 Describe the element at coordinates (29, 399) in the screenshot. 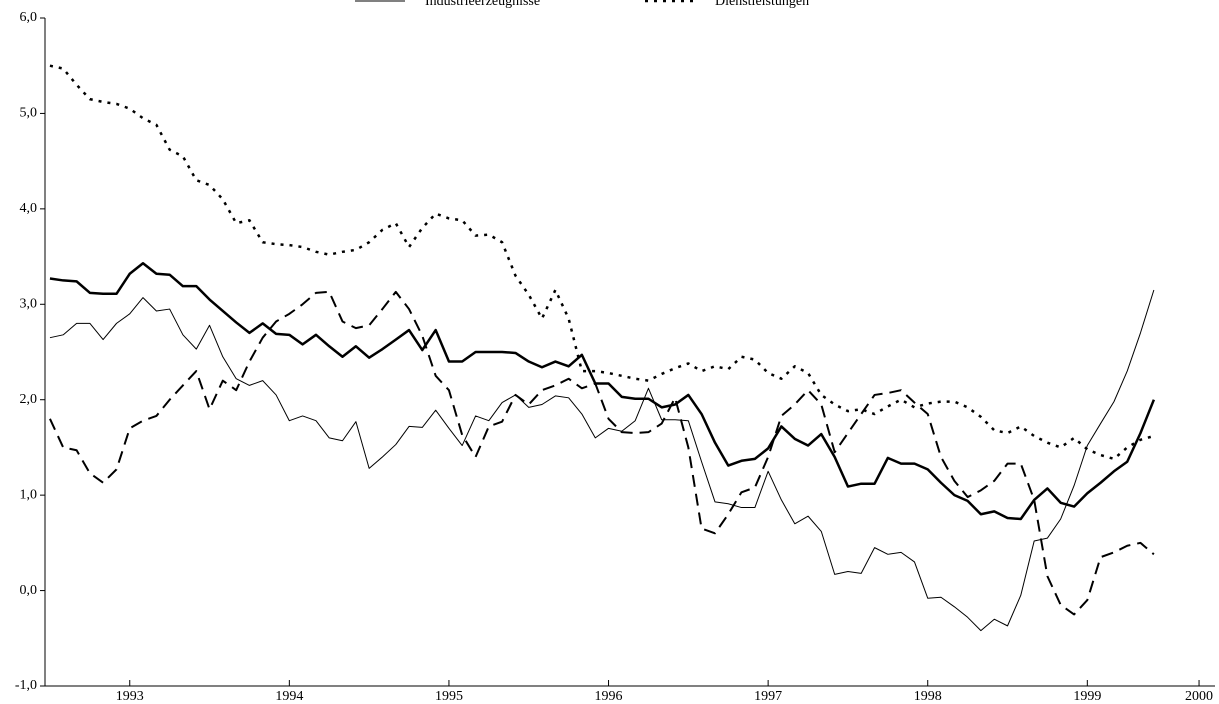

I see `y-tick-label: 2,0` at that location.